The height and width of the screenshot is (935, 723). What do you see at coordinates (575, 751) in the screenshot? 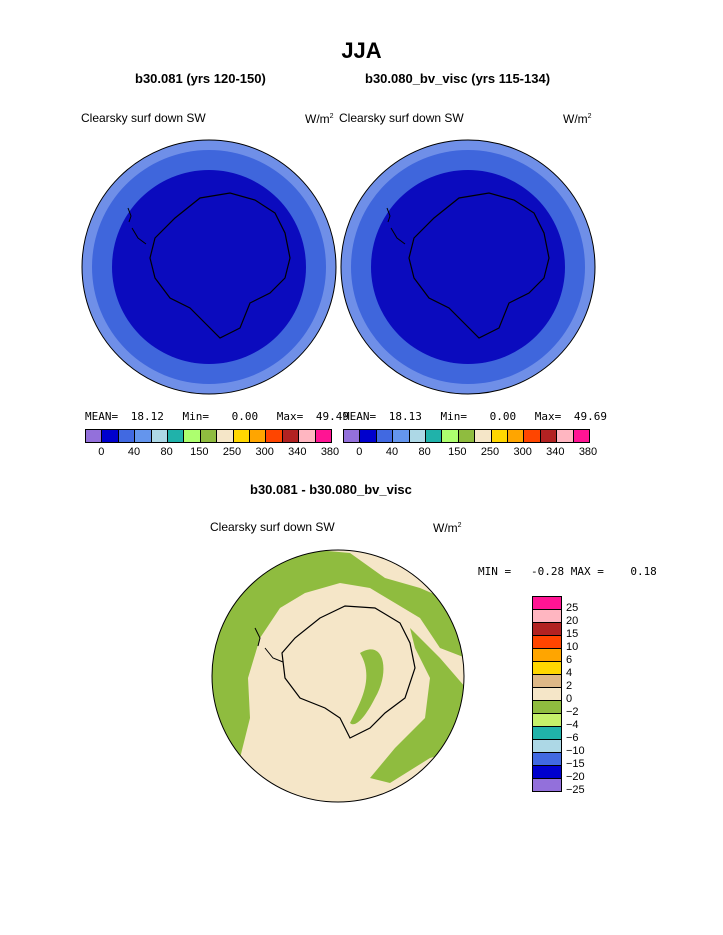
I see `colorbar-tick-label: −10` at bounding box center [575, 751].